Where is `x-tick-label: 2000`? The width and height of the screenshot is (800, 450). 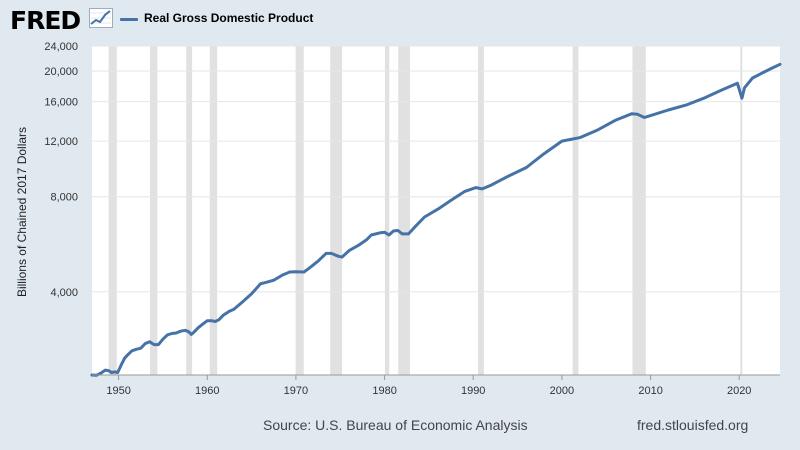 x-tick-label: 2000 is located at coordinates (562, 391).